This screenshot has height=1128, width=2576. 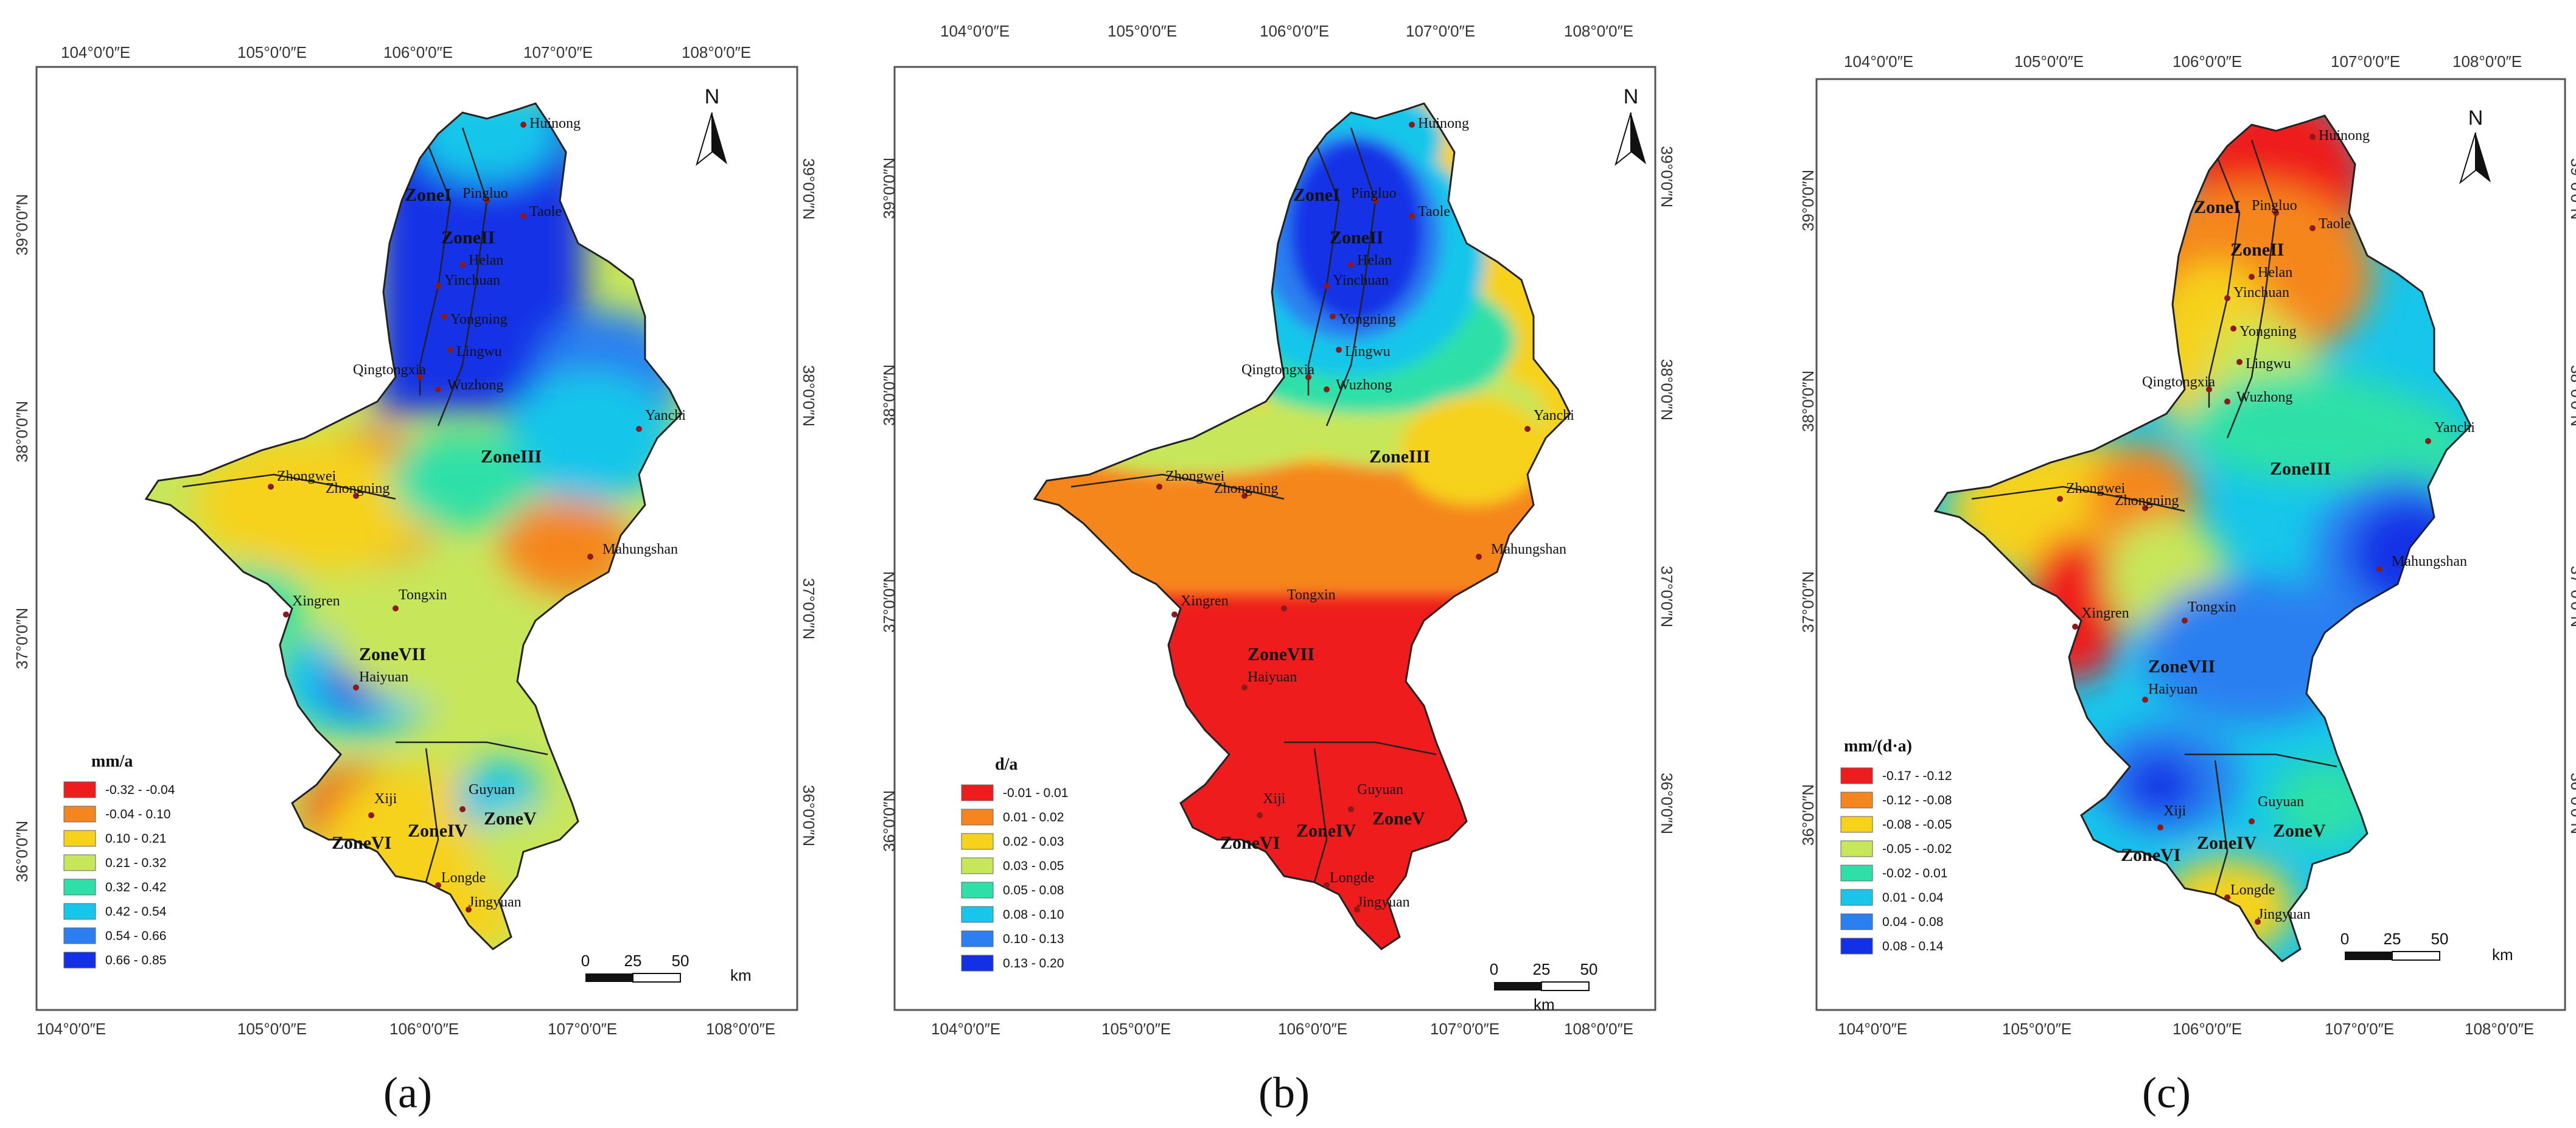 What do you see at coordinates (2181, 666) in the screenshot?
I see `zone-label: ZoneVII` at bounding box center [2181, 666].